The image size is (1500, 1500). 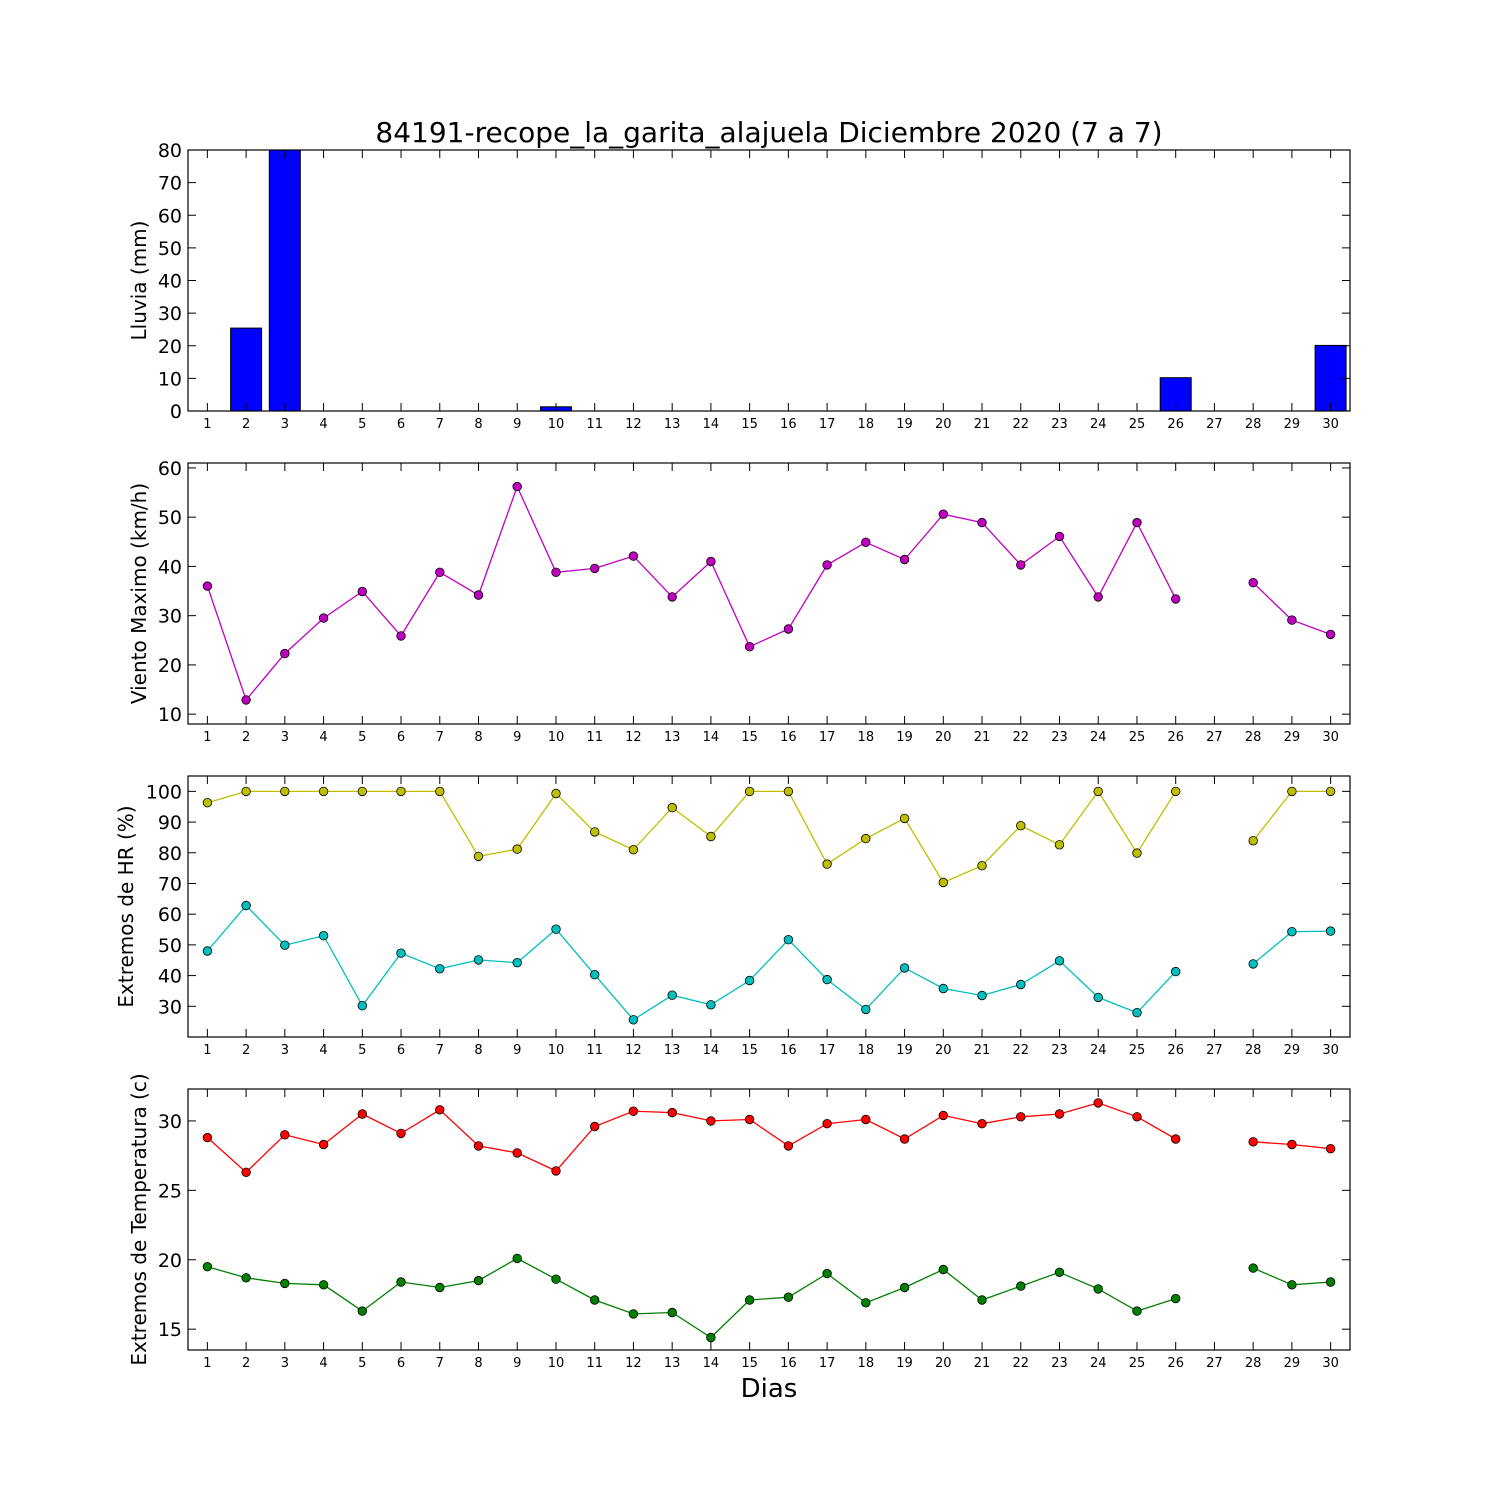 I want to click on x-tick-label: 17, so click(x=827, y=1363).